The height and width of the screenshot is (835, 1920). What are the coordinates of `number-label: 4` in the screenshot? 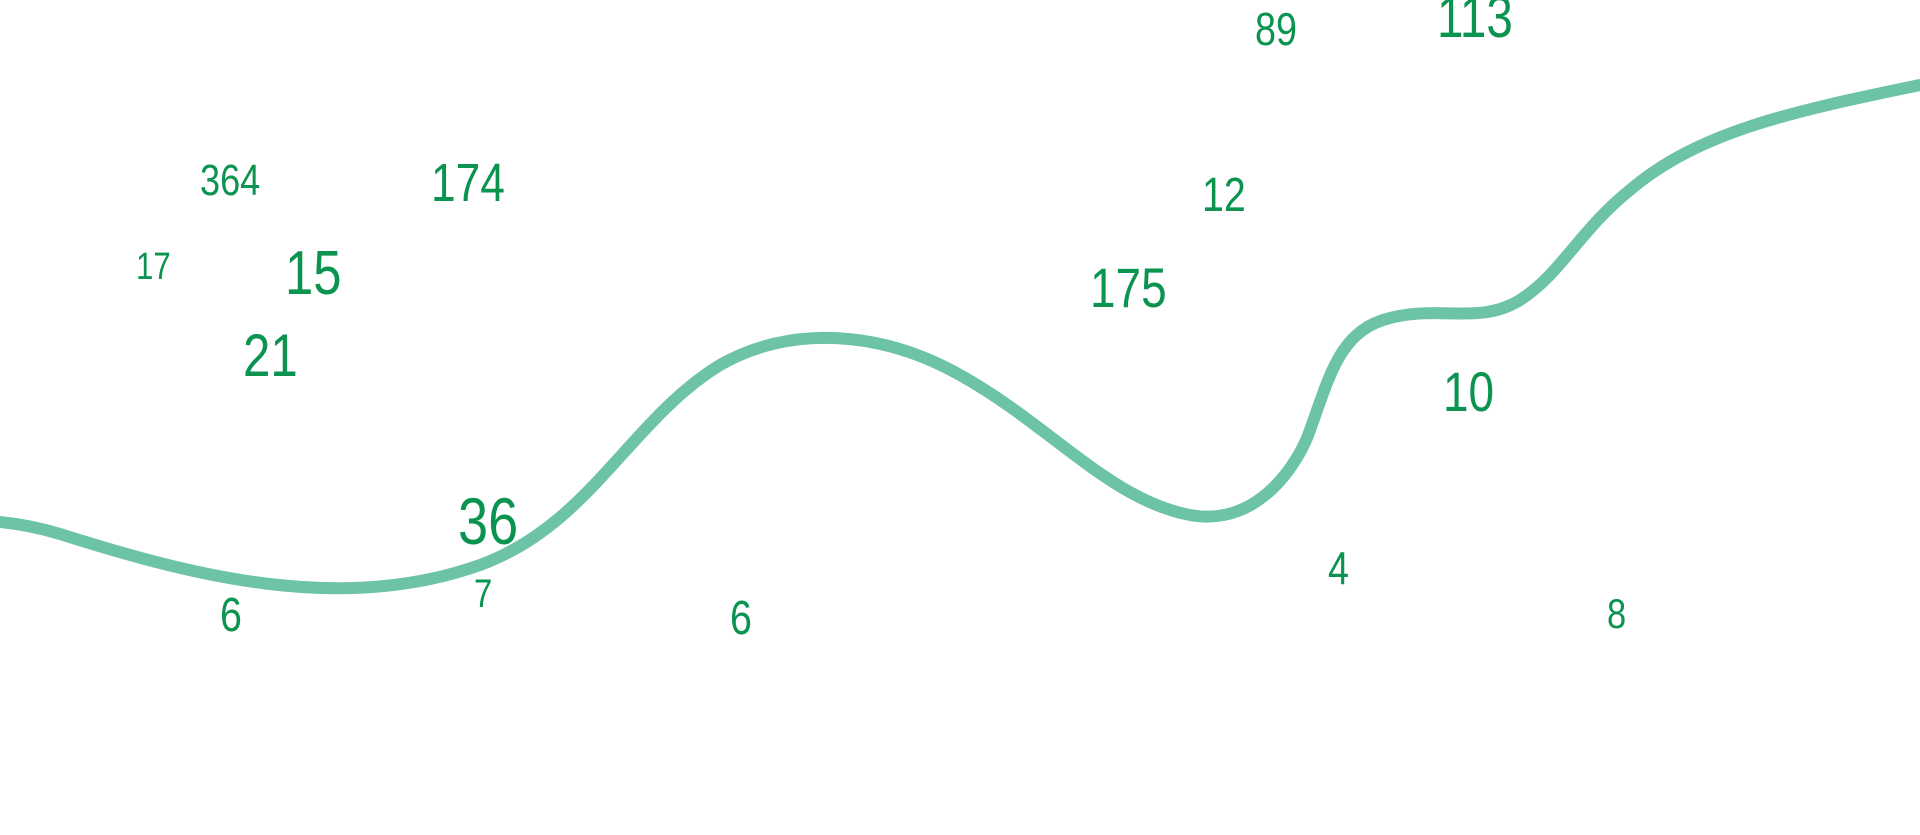 It's located at (1338, 568).